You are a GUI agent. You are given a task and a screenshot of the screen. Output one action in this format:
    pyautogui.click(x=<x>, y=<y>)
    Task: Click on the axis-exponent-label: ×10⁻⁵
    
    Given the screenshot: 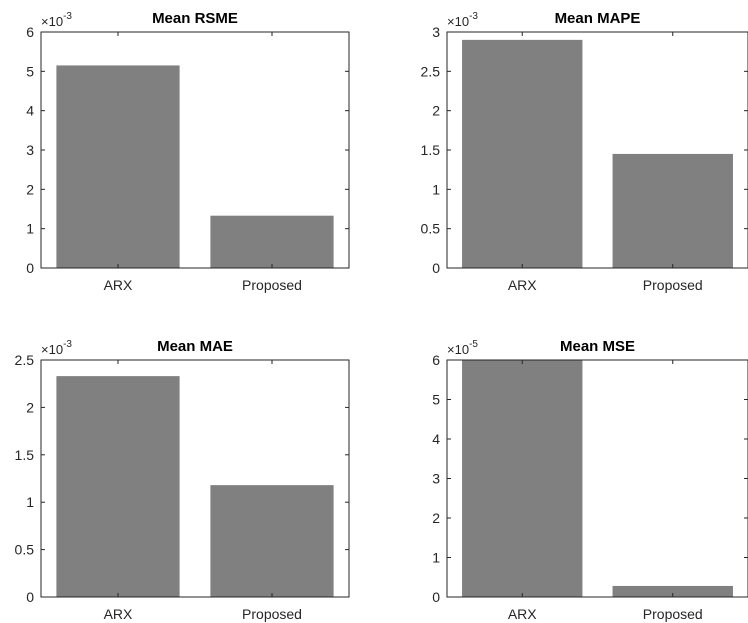 What is the action you would take?
    pyautogui.click(x=462, y=348)
    